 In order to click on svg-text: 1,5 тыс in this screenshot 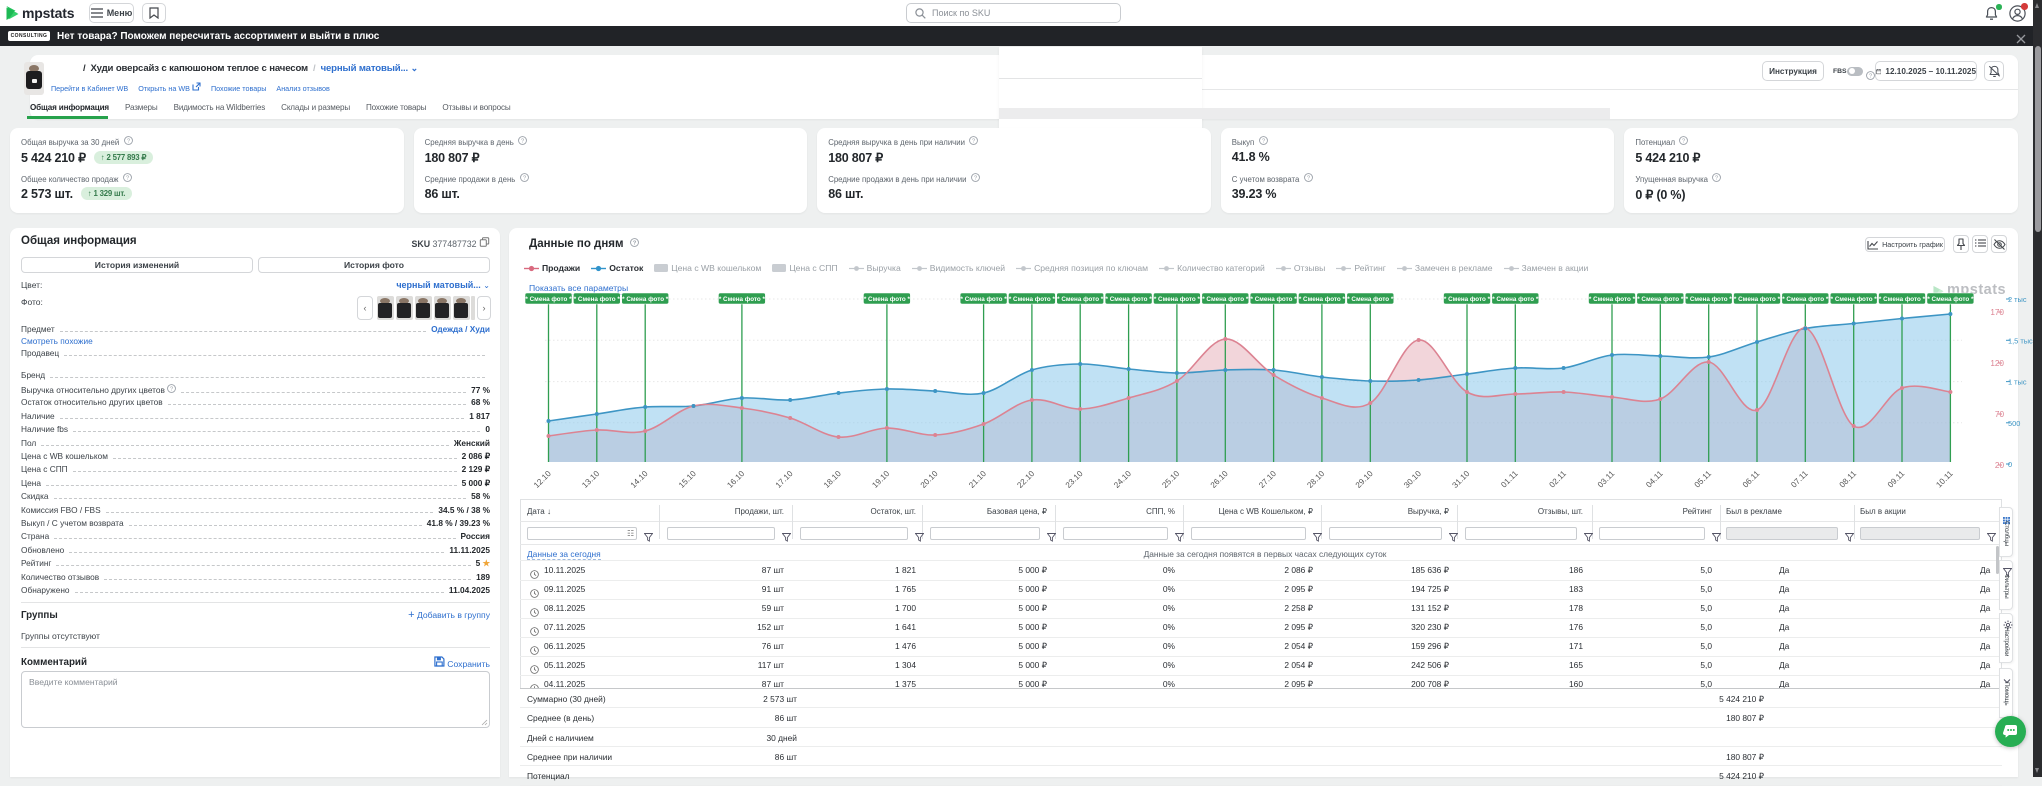, I will do `click(2020, 340)`.